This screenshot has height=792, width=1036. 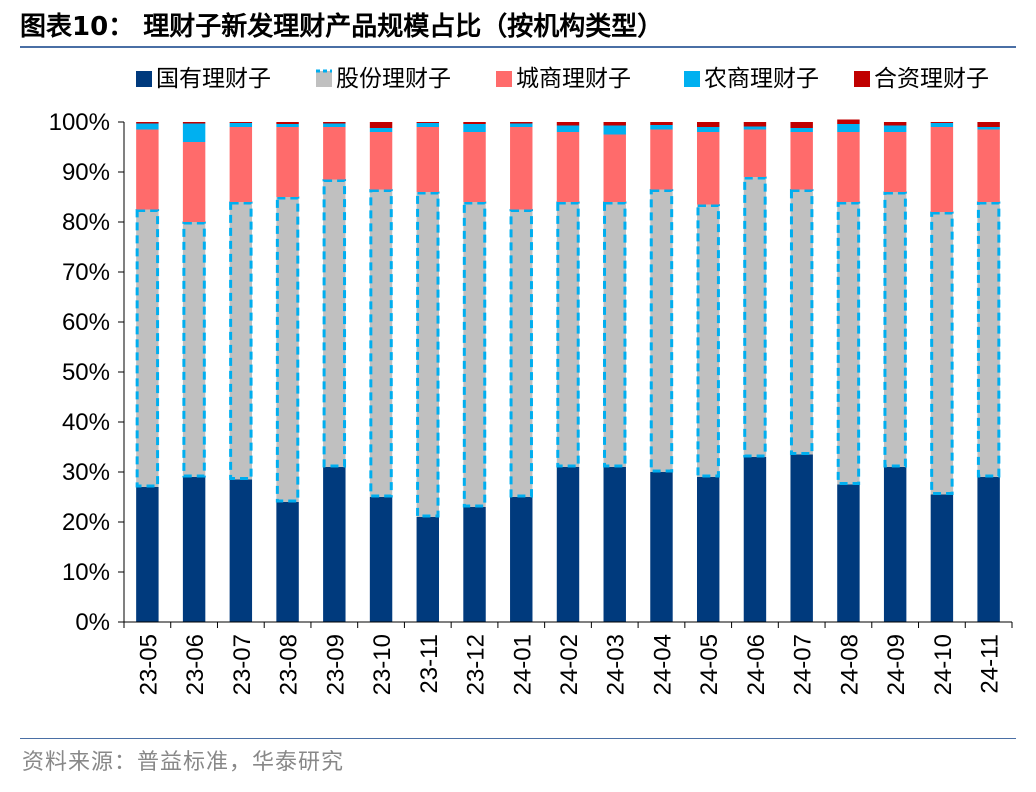 I want to click on legend-label: 城商理财子, so click(x=573, y=79).